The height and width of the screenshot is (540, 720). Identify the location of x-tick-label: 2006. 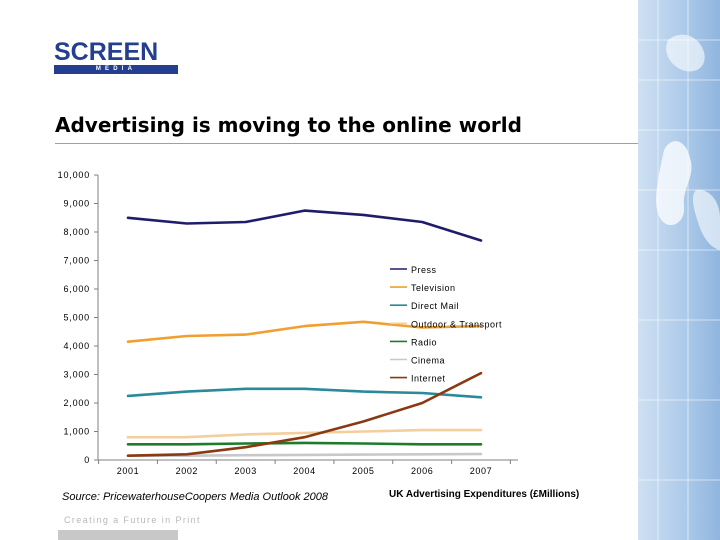
(422, 471).